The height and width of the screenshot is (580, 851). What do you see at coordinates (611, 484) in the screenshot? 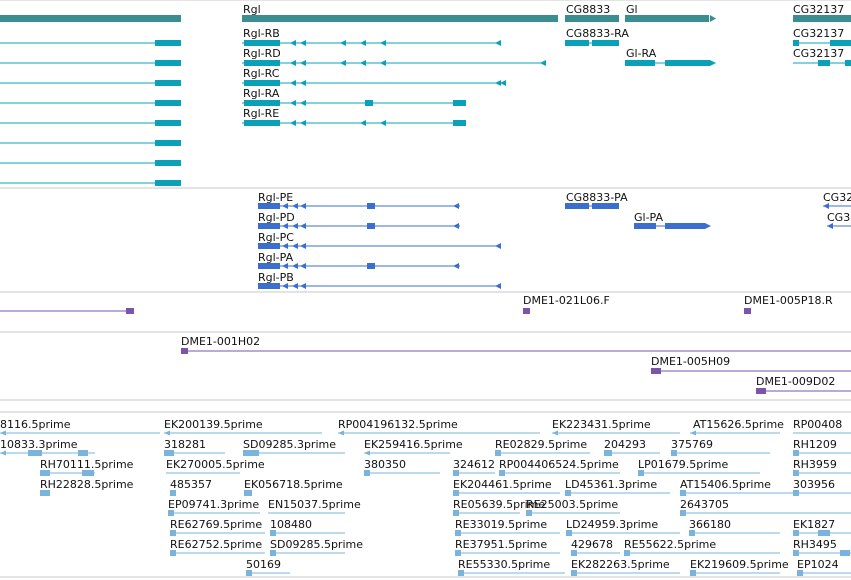
I see `est-label: LD45361.3prime` at bounding box center [611, 484].